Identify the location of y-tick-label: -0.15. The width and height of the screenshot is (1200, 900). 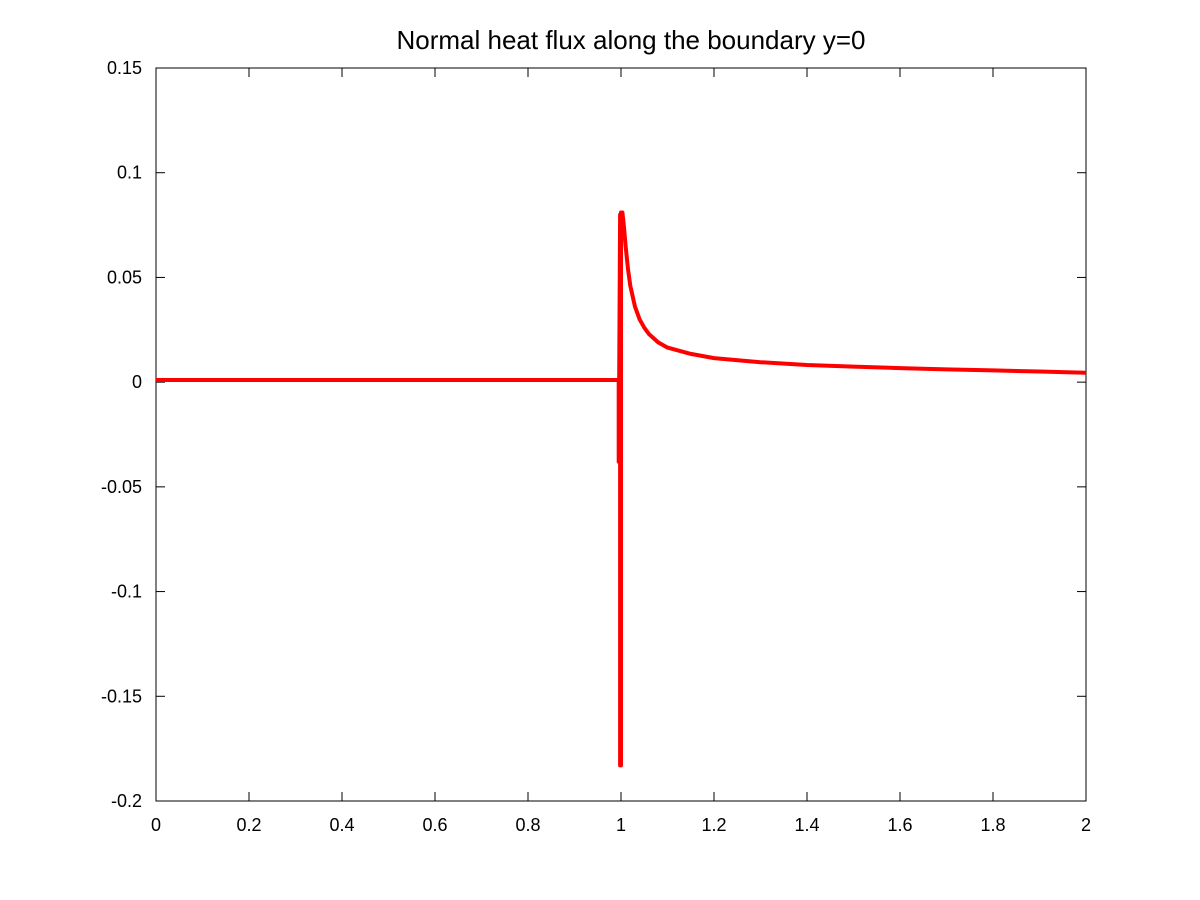
(121, 696).